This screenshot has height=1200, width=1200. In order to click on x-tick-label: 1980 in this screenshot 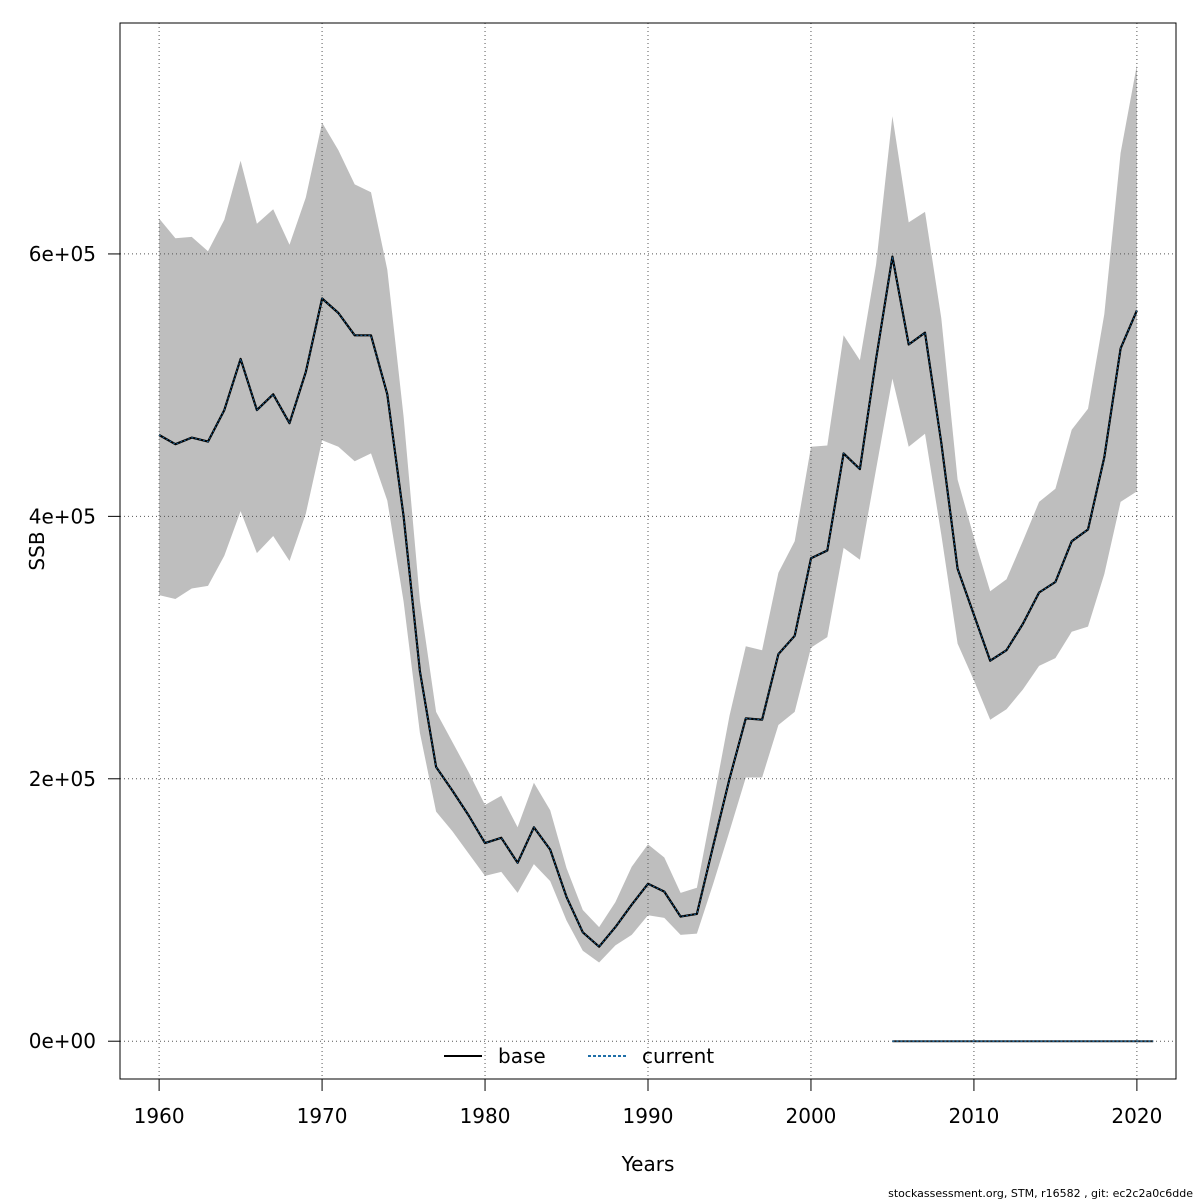, I will do `click(485, 1116)`.